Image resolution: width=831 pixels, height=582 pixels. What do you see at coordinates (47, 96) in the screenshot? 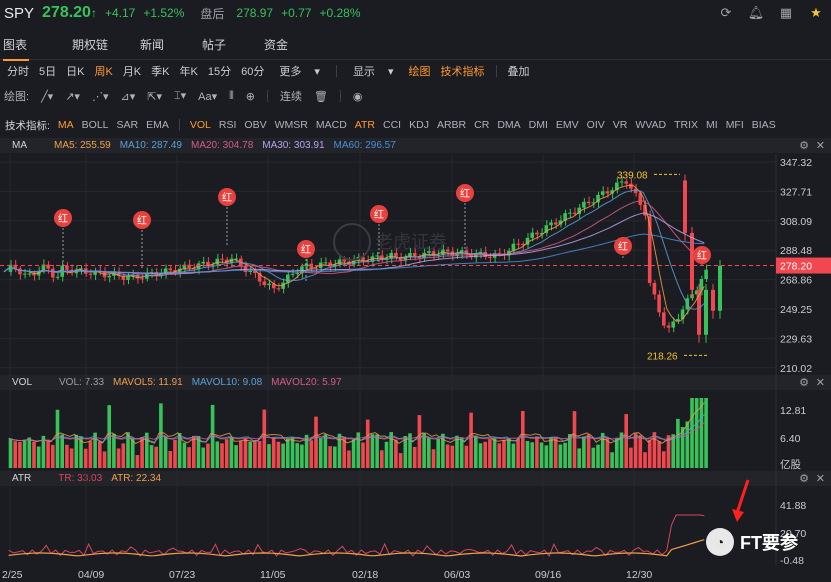
I see `line-tool-icon: ╱▾` at bounding box center [47, 96].